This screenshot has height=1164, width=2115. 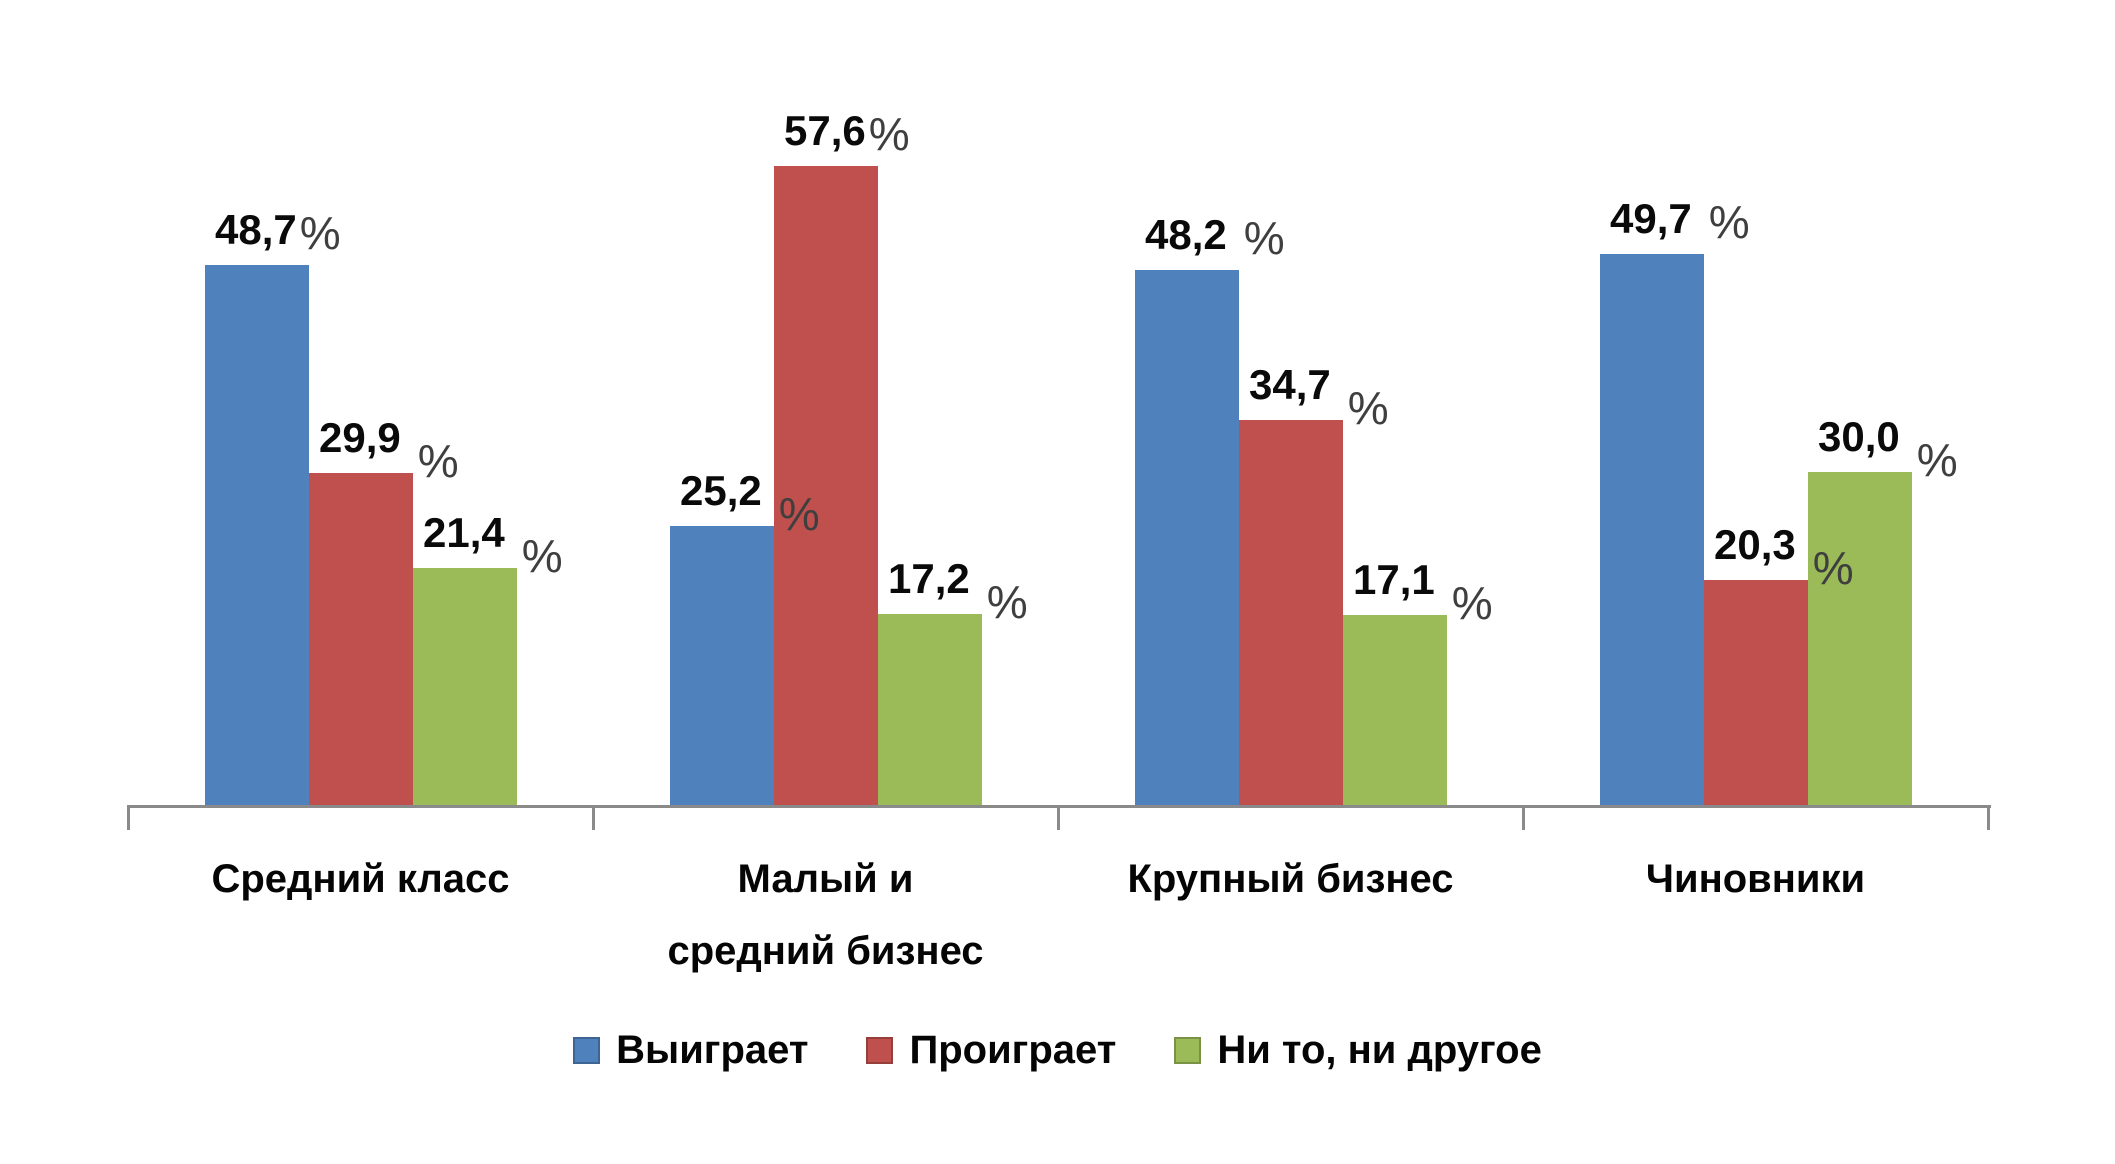 What do you see at coordinates (825, 130) in the screenshot?
I see `value-label-number: 57,6` at bounding box center [825, 130].